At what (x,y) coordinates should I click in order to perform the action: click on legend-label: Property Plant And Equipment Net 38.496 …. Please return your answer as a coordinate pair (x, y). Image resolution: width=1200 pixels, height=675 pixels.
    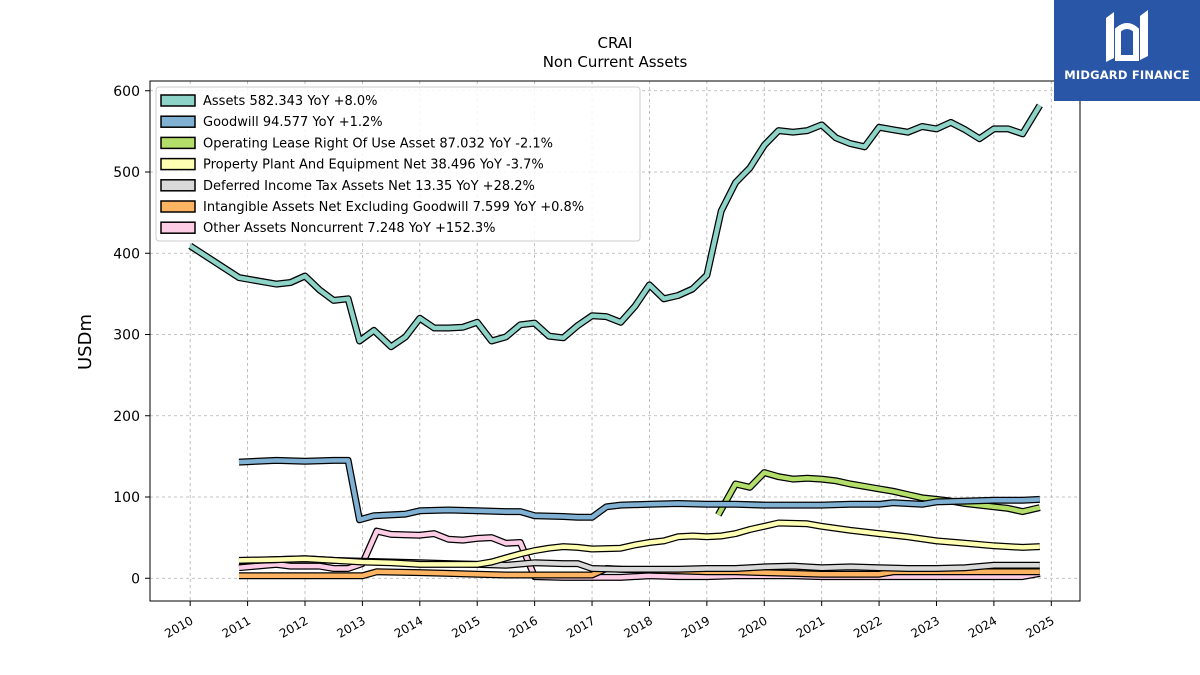
    Looking at the image, I should click on (373, 165).